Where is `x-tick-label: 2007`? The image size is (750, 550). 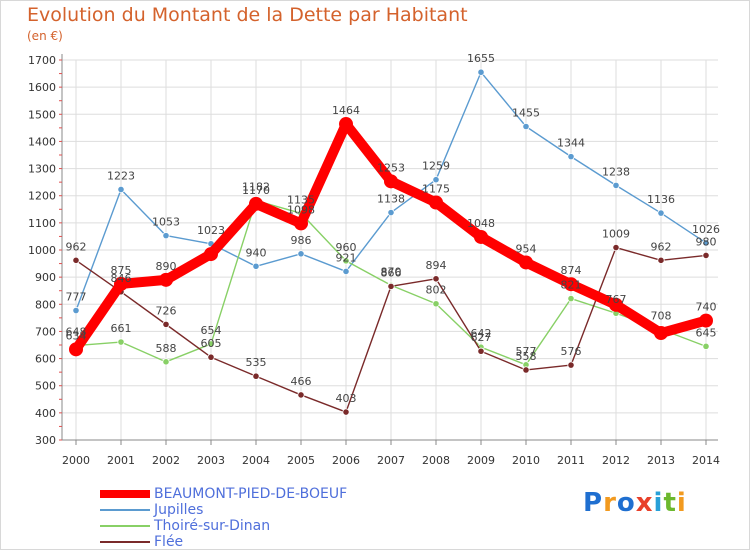 x-tick-label: 2007 is located at coordinates (391, 460).